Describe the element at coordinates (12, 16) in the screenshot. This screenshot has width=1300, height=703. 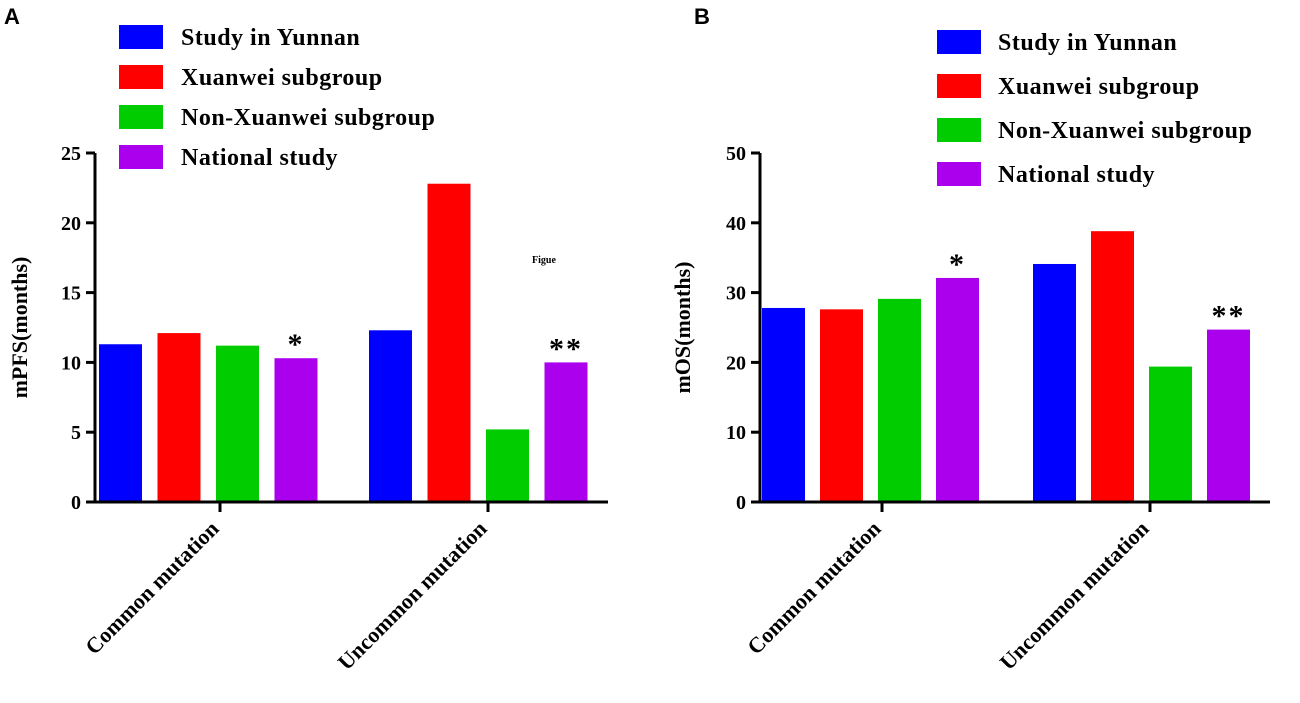
I see `panel-letter-a: A` at that location.